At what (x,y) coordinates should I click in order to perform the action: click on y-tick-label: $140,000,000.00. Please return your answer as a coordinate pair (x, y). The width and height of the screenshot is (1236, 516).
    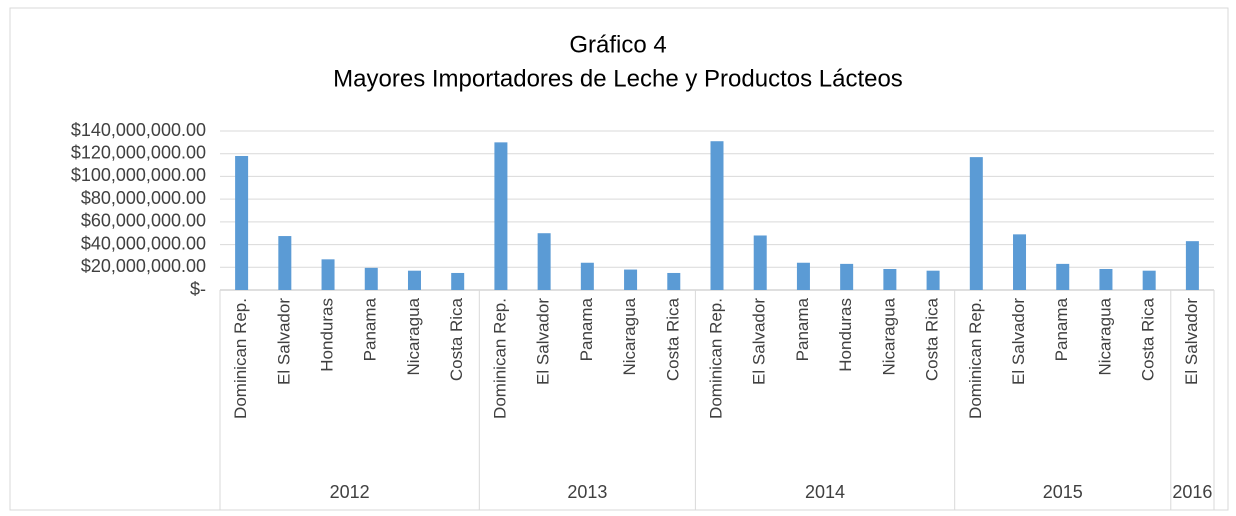
    Looking at the image, I should click on (138, 130).